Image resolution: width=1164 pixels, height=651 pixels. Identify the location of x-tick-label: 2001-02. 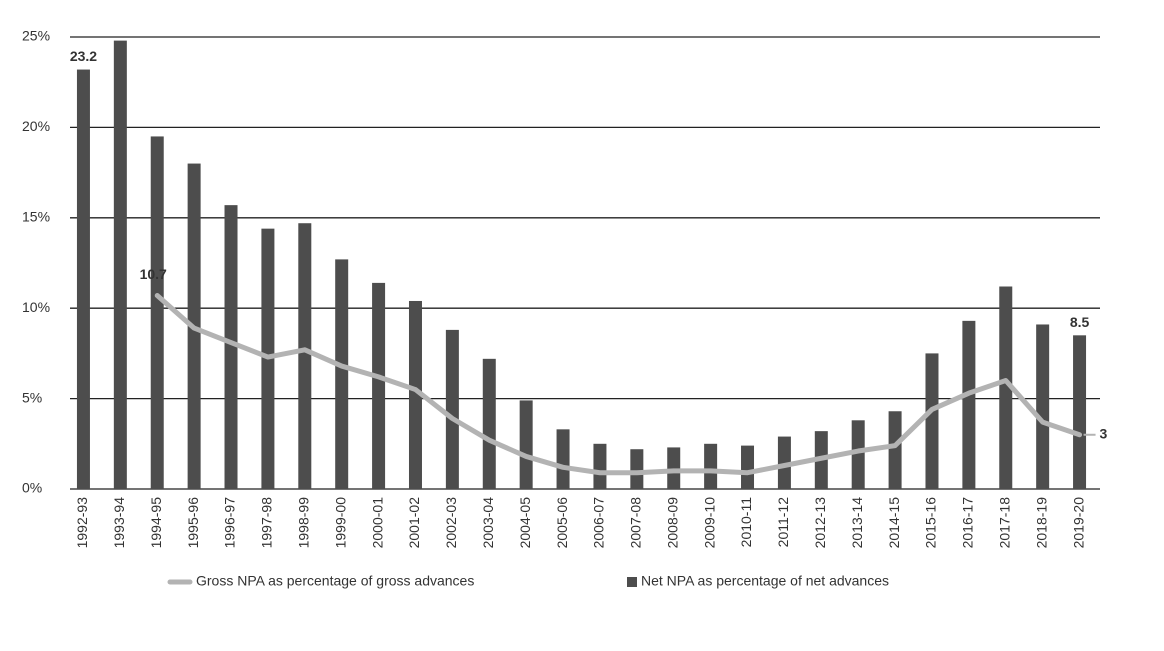
(414, 523).